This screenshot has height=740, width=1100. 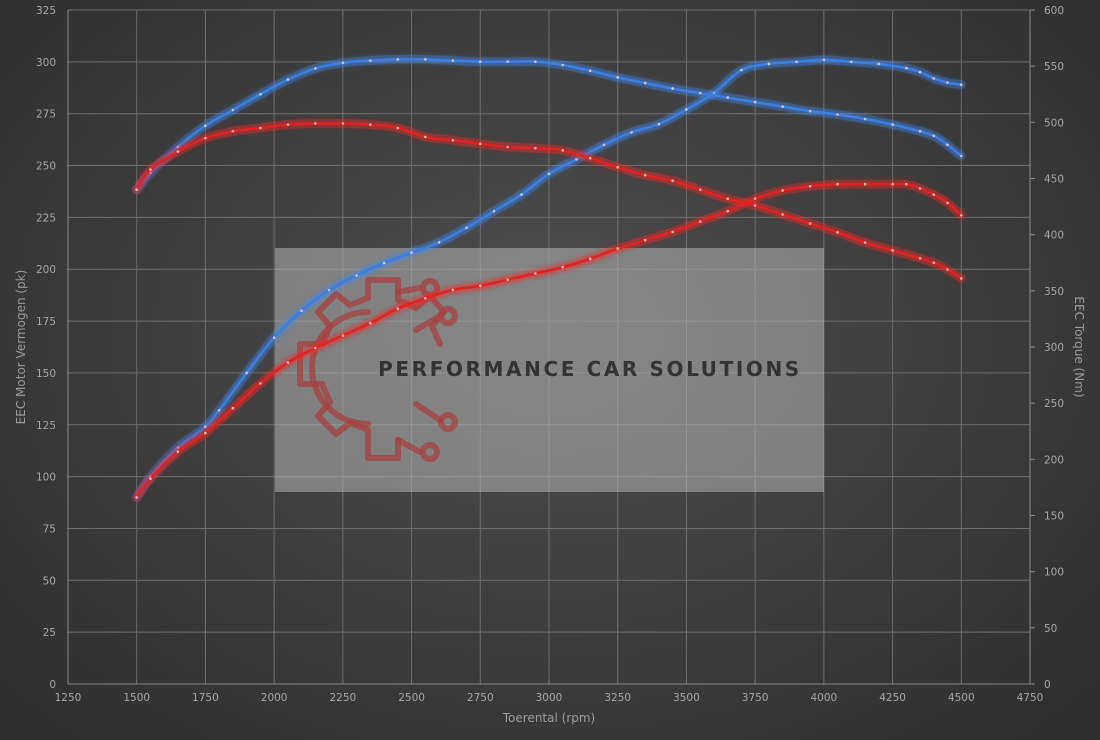 I want to click on y-left-tick-label: 225, so click(x=46, y=218).